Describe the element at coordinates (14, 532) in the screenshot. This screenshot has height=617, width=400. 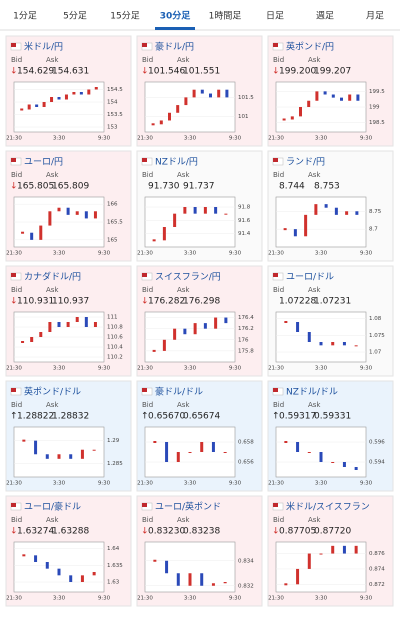
I see `trend-arrow: ↓` at that location.